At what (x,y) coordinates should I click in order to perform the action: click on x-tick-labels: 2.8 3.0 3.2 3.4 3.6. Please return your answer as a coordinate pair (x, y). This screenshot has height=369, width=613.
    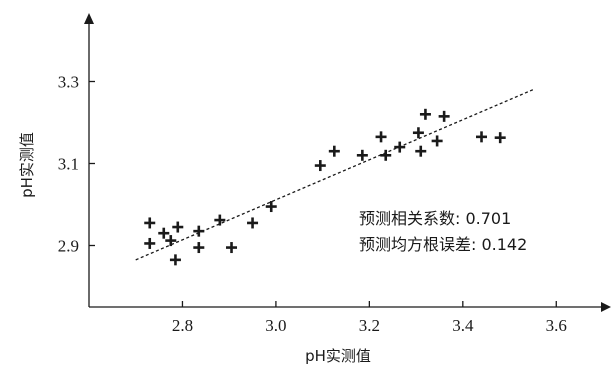
    Looking at the image, I should click on (369, 325).